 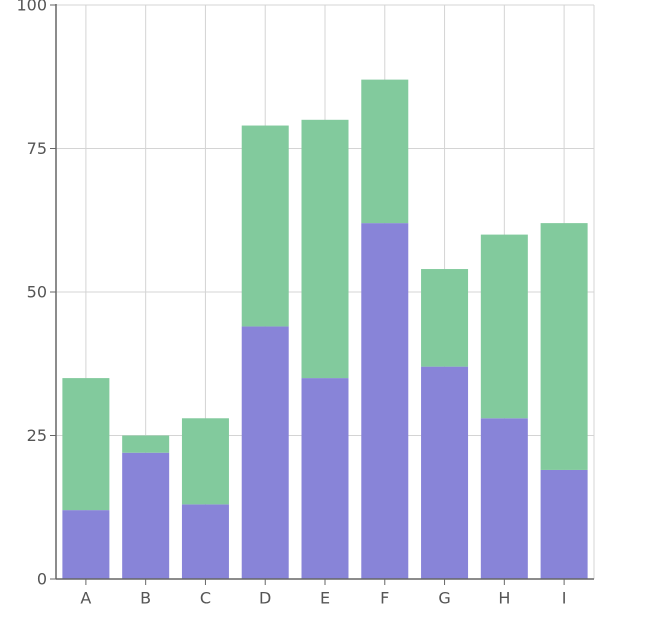 What do you see at coordinates (31, 7) in the screenshot?
I see `y-tick-label-4: 100` at bounding box center [31, 7].